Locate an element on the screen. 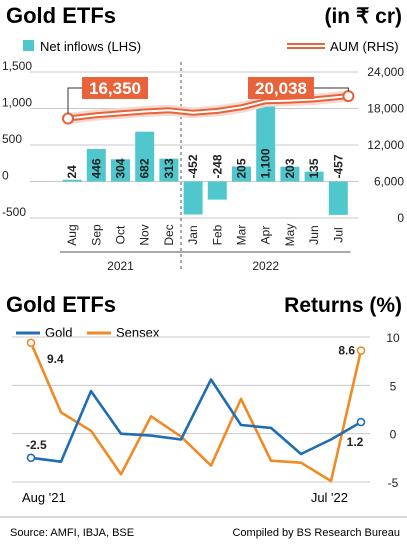  left-tick-label: 500 is located at coordinates (12, 139).